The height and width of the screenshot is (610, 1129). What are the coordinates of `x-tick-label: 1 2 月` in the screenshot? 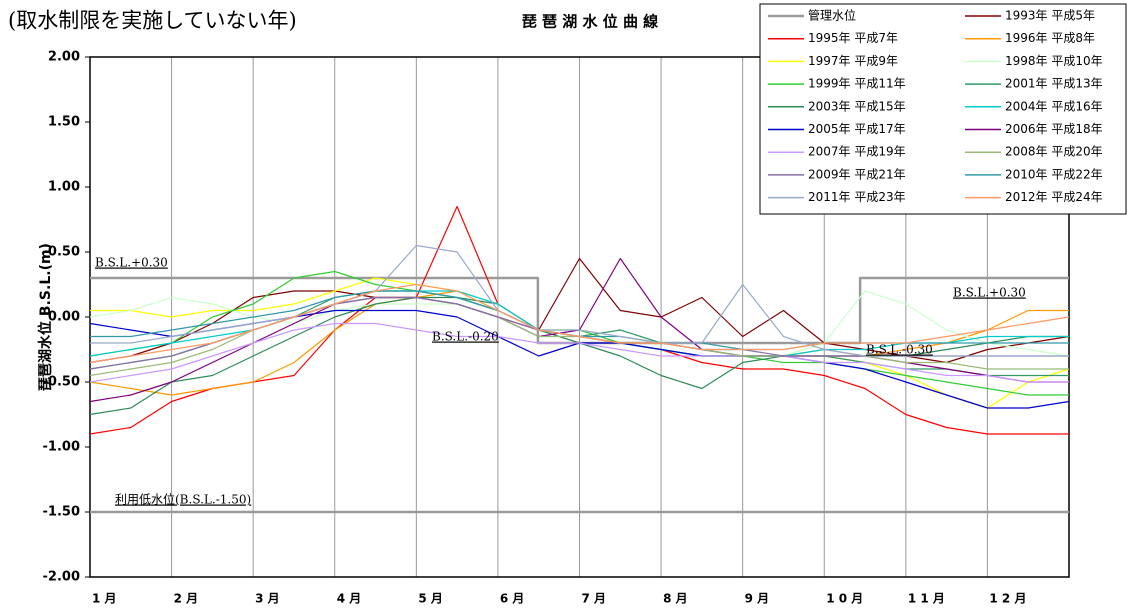 It's located at (1007, 599).